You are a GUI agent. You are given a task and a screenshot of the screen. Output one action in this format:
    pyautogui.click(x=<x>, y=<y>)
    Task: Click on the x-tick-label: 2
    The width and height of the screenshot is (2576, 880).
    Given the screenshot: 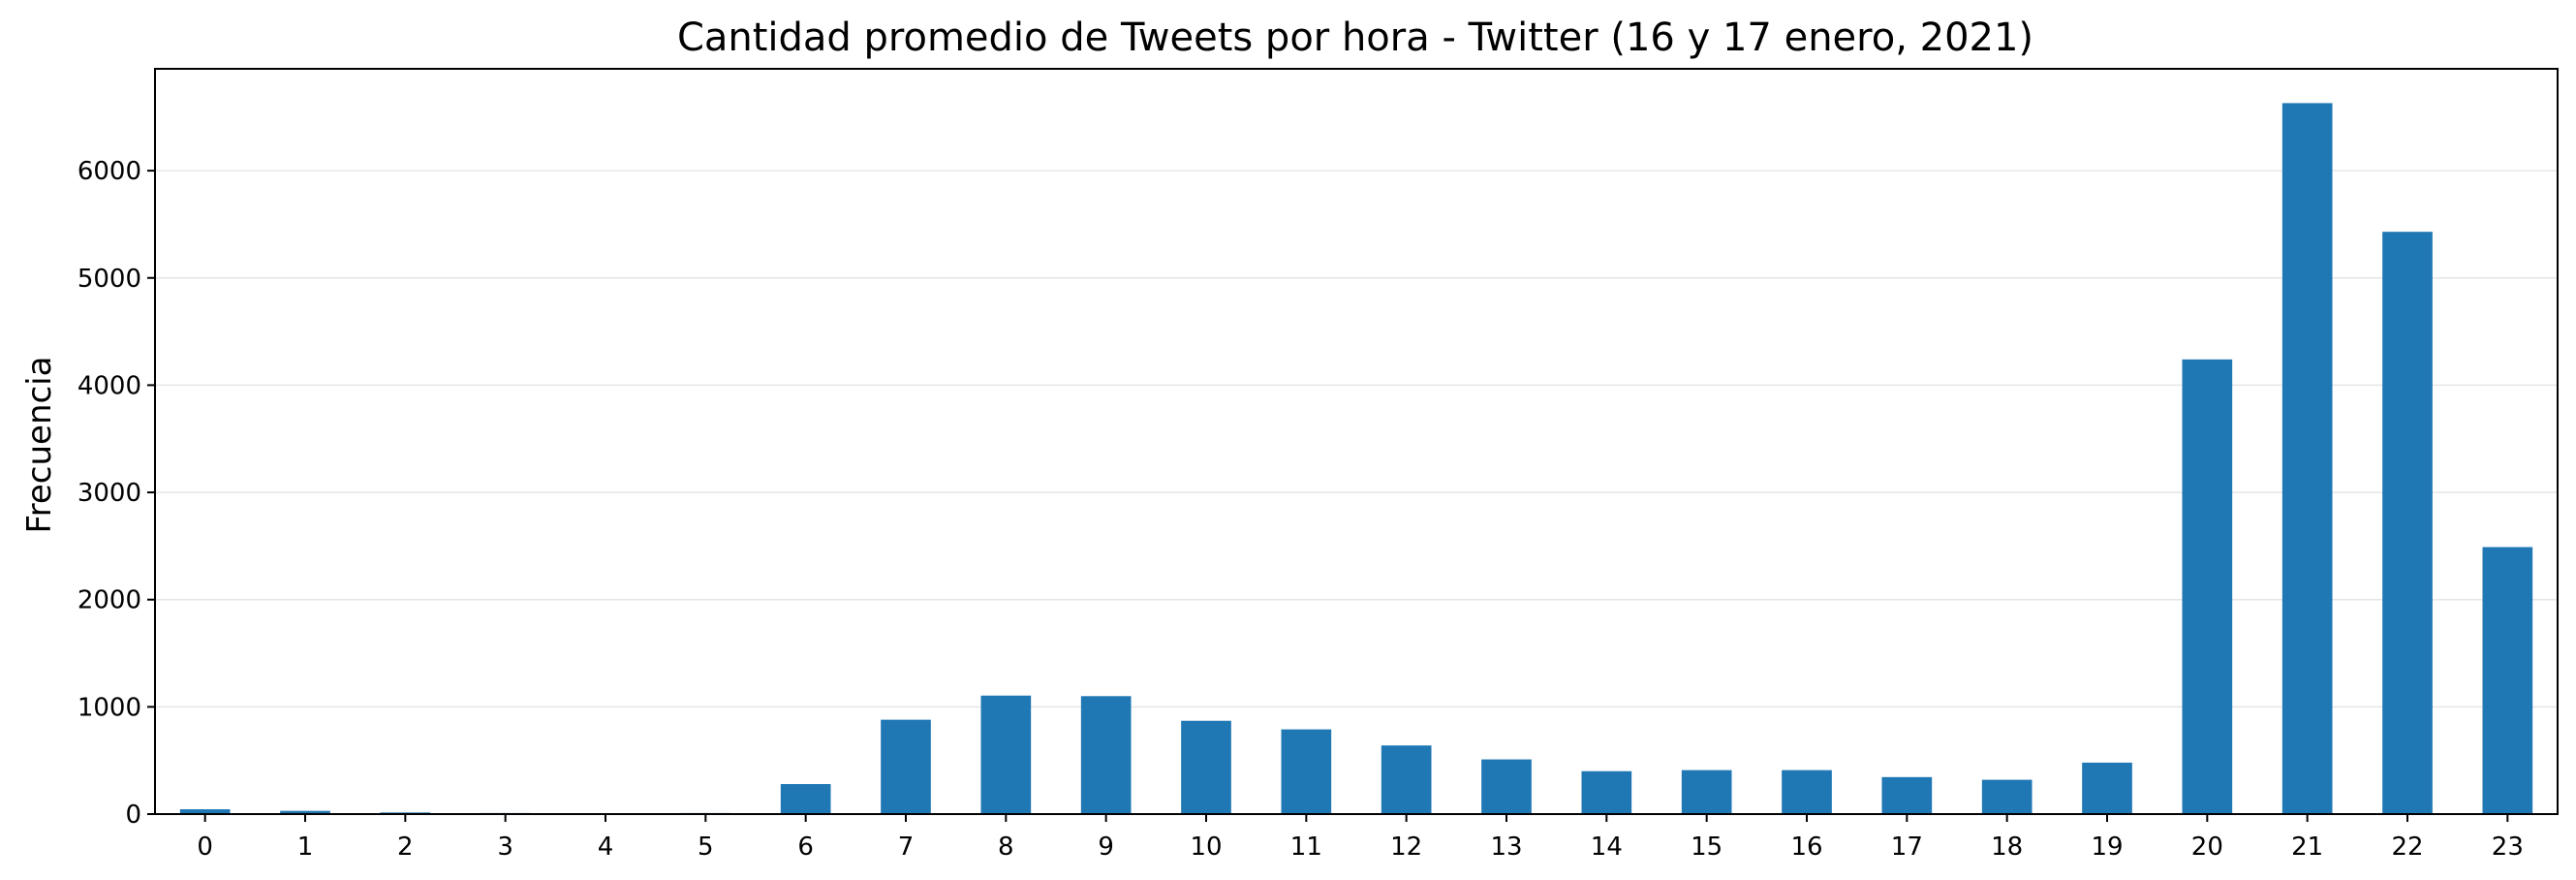 What is the action you would take?
    pyautogui.click(x=405, y=847)
    